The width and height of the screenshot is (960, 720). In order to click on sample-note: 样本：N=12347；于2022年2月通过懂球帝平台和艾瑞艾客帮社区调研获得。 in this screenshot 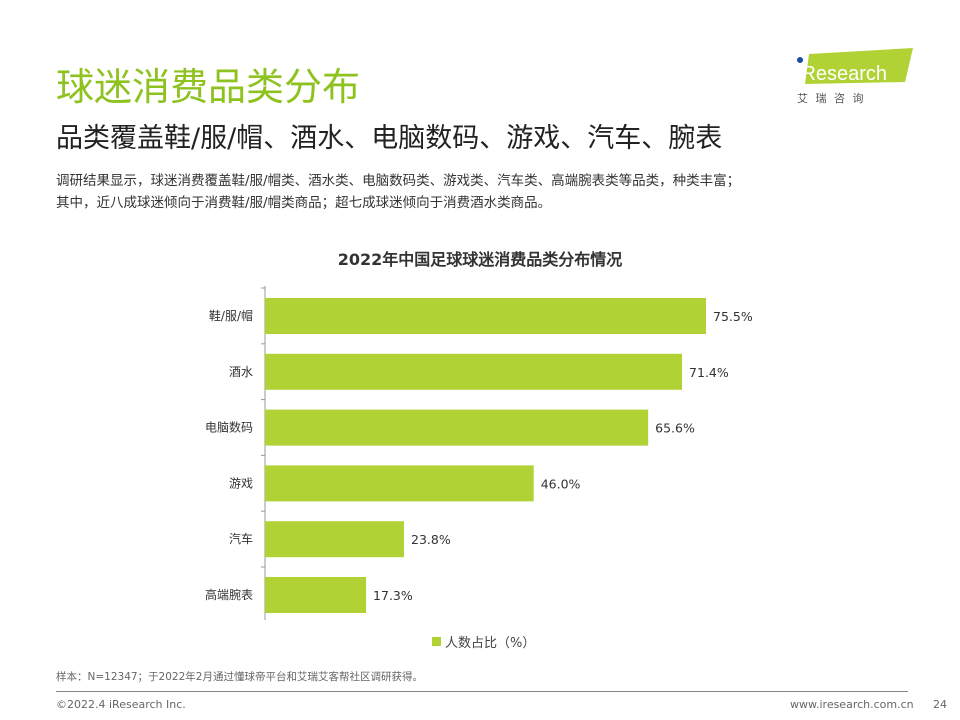, I will do `click(239, 677)`.